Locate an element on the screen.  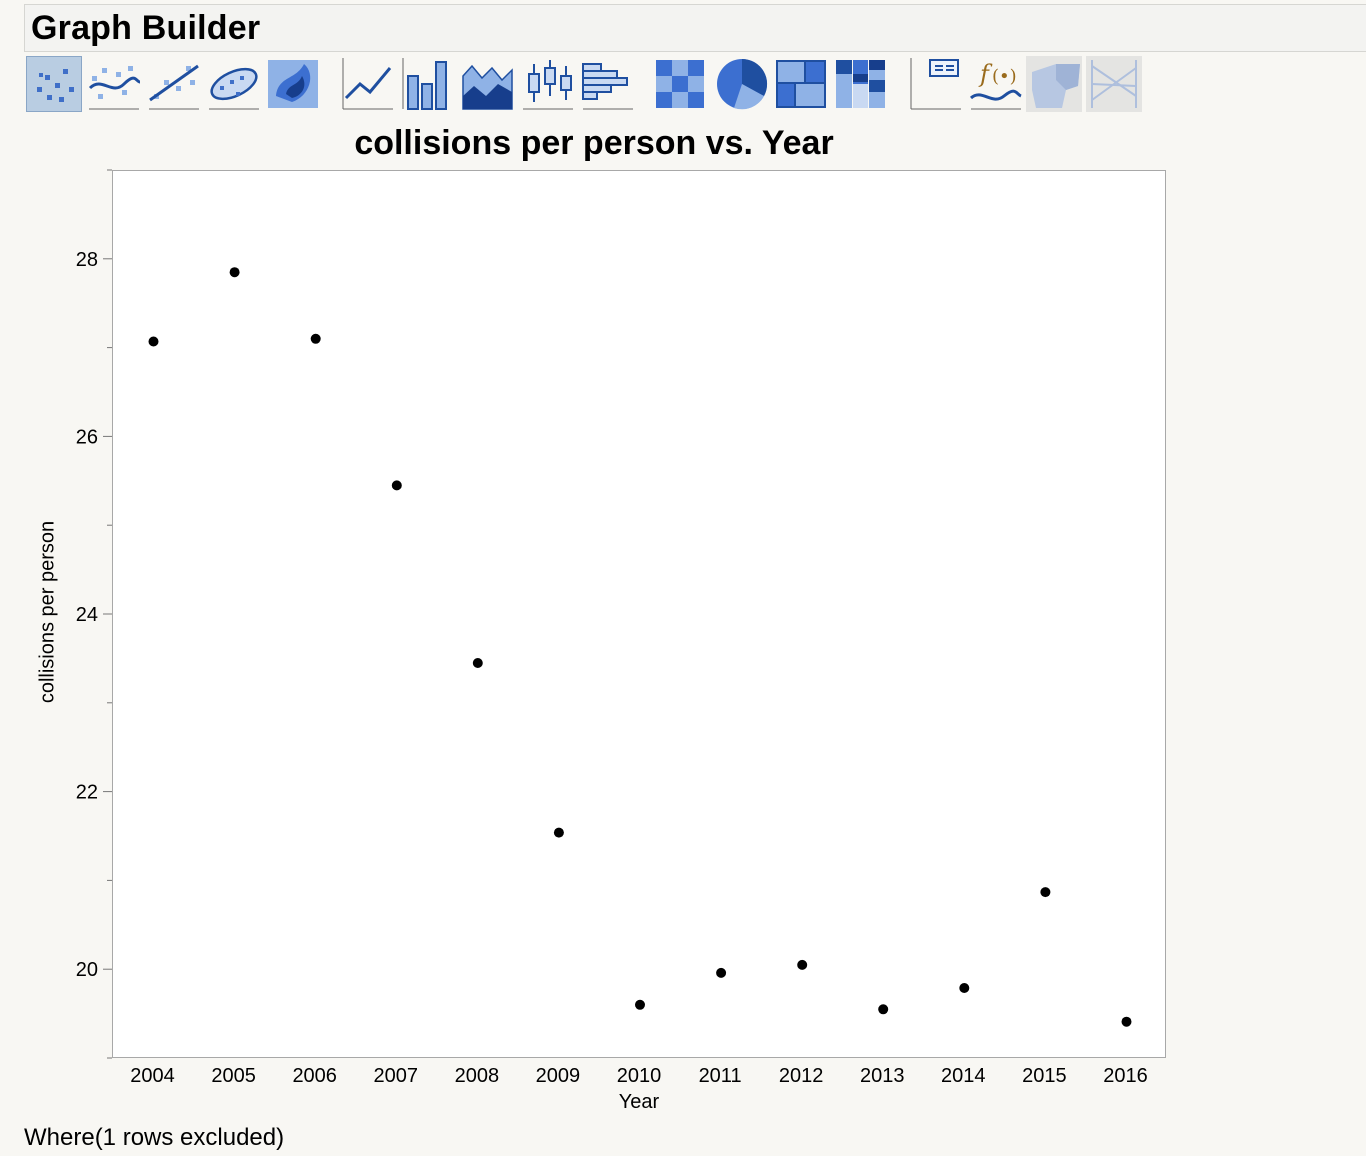
x-tick-label: 2008 is located at coordinates (477, 1076).